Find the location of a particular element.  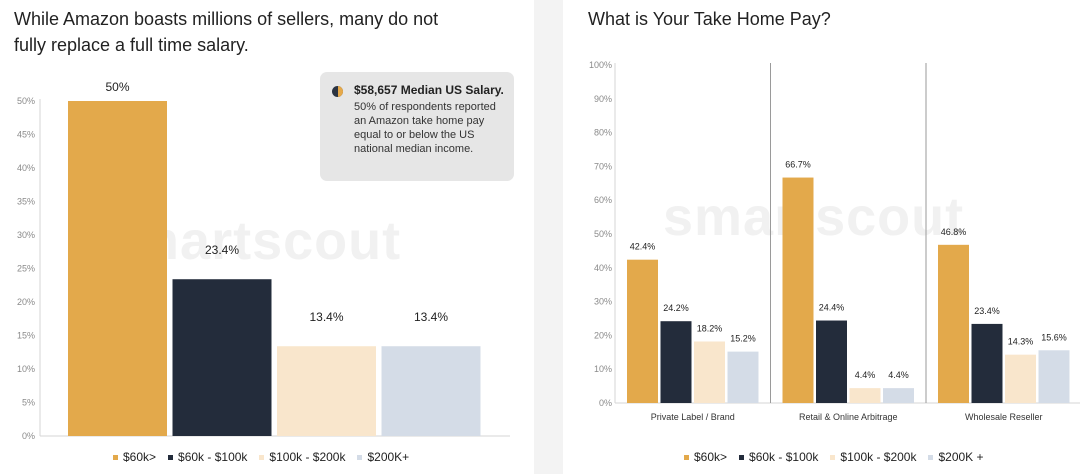

y-tick-label: 45% is located at coordinates (26, 135).